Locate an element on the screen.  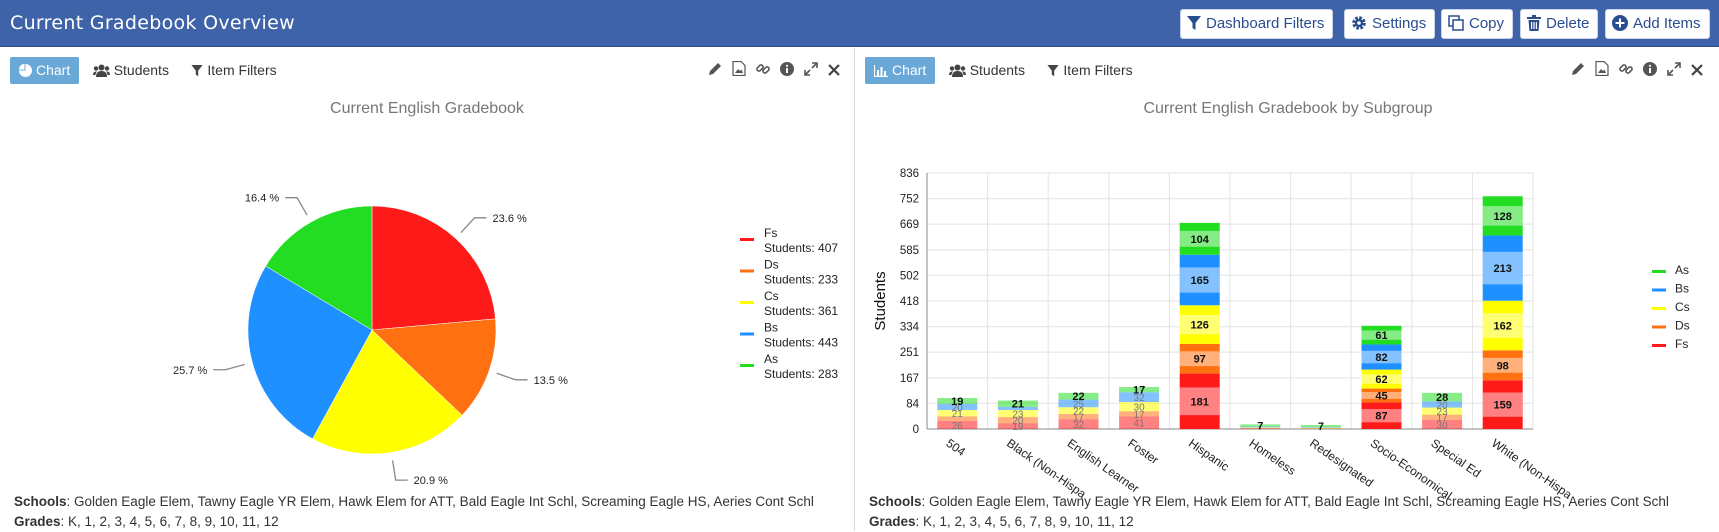
bar-value-label: 22 is located at coordinates (1078, 397).